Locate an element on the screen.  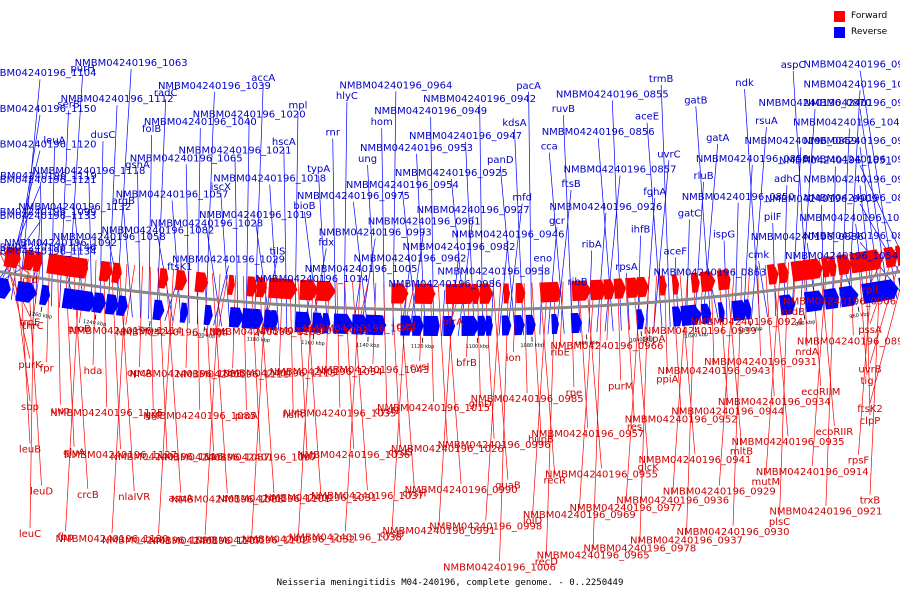
reverse-gene-label-97: cmk is located at coordinates (758, 255).